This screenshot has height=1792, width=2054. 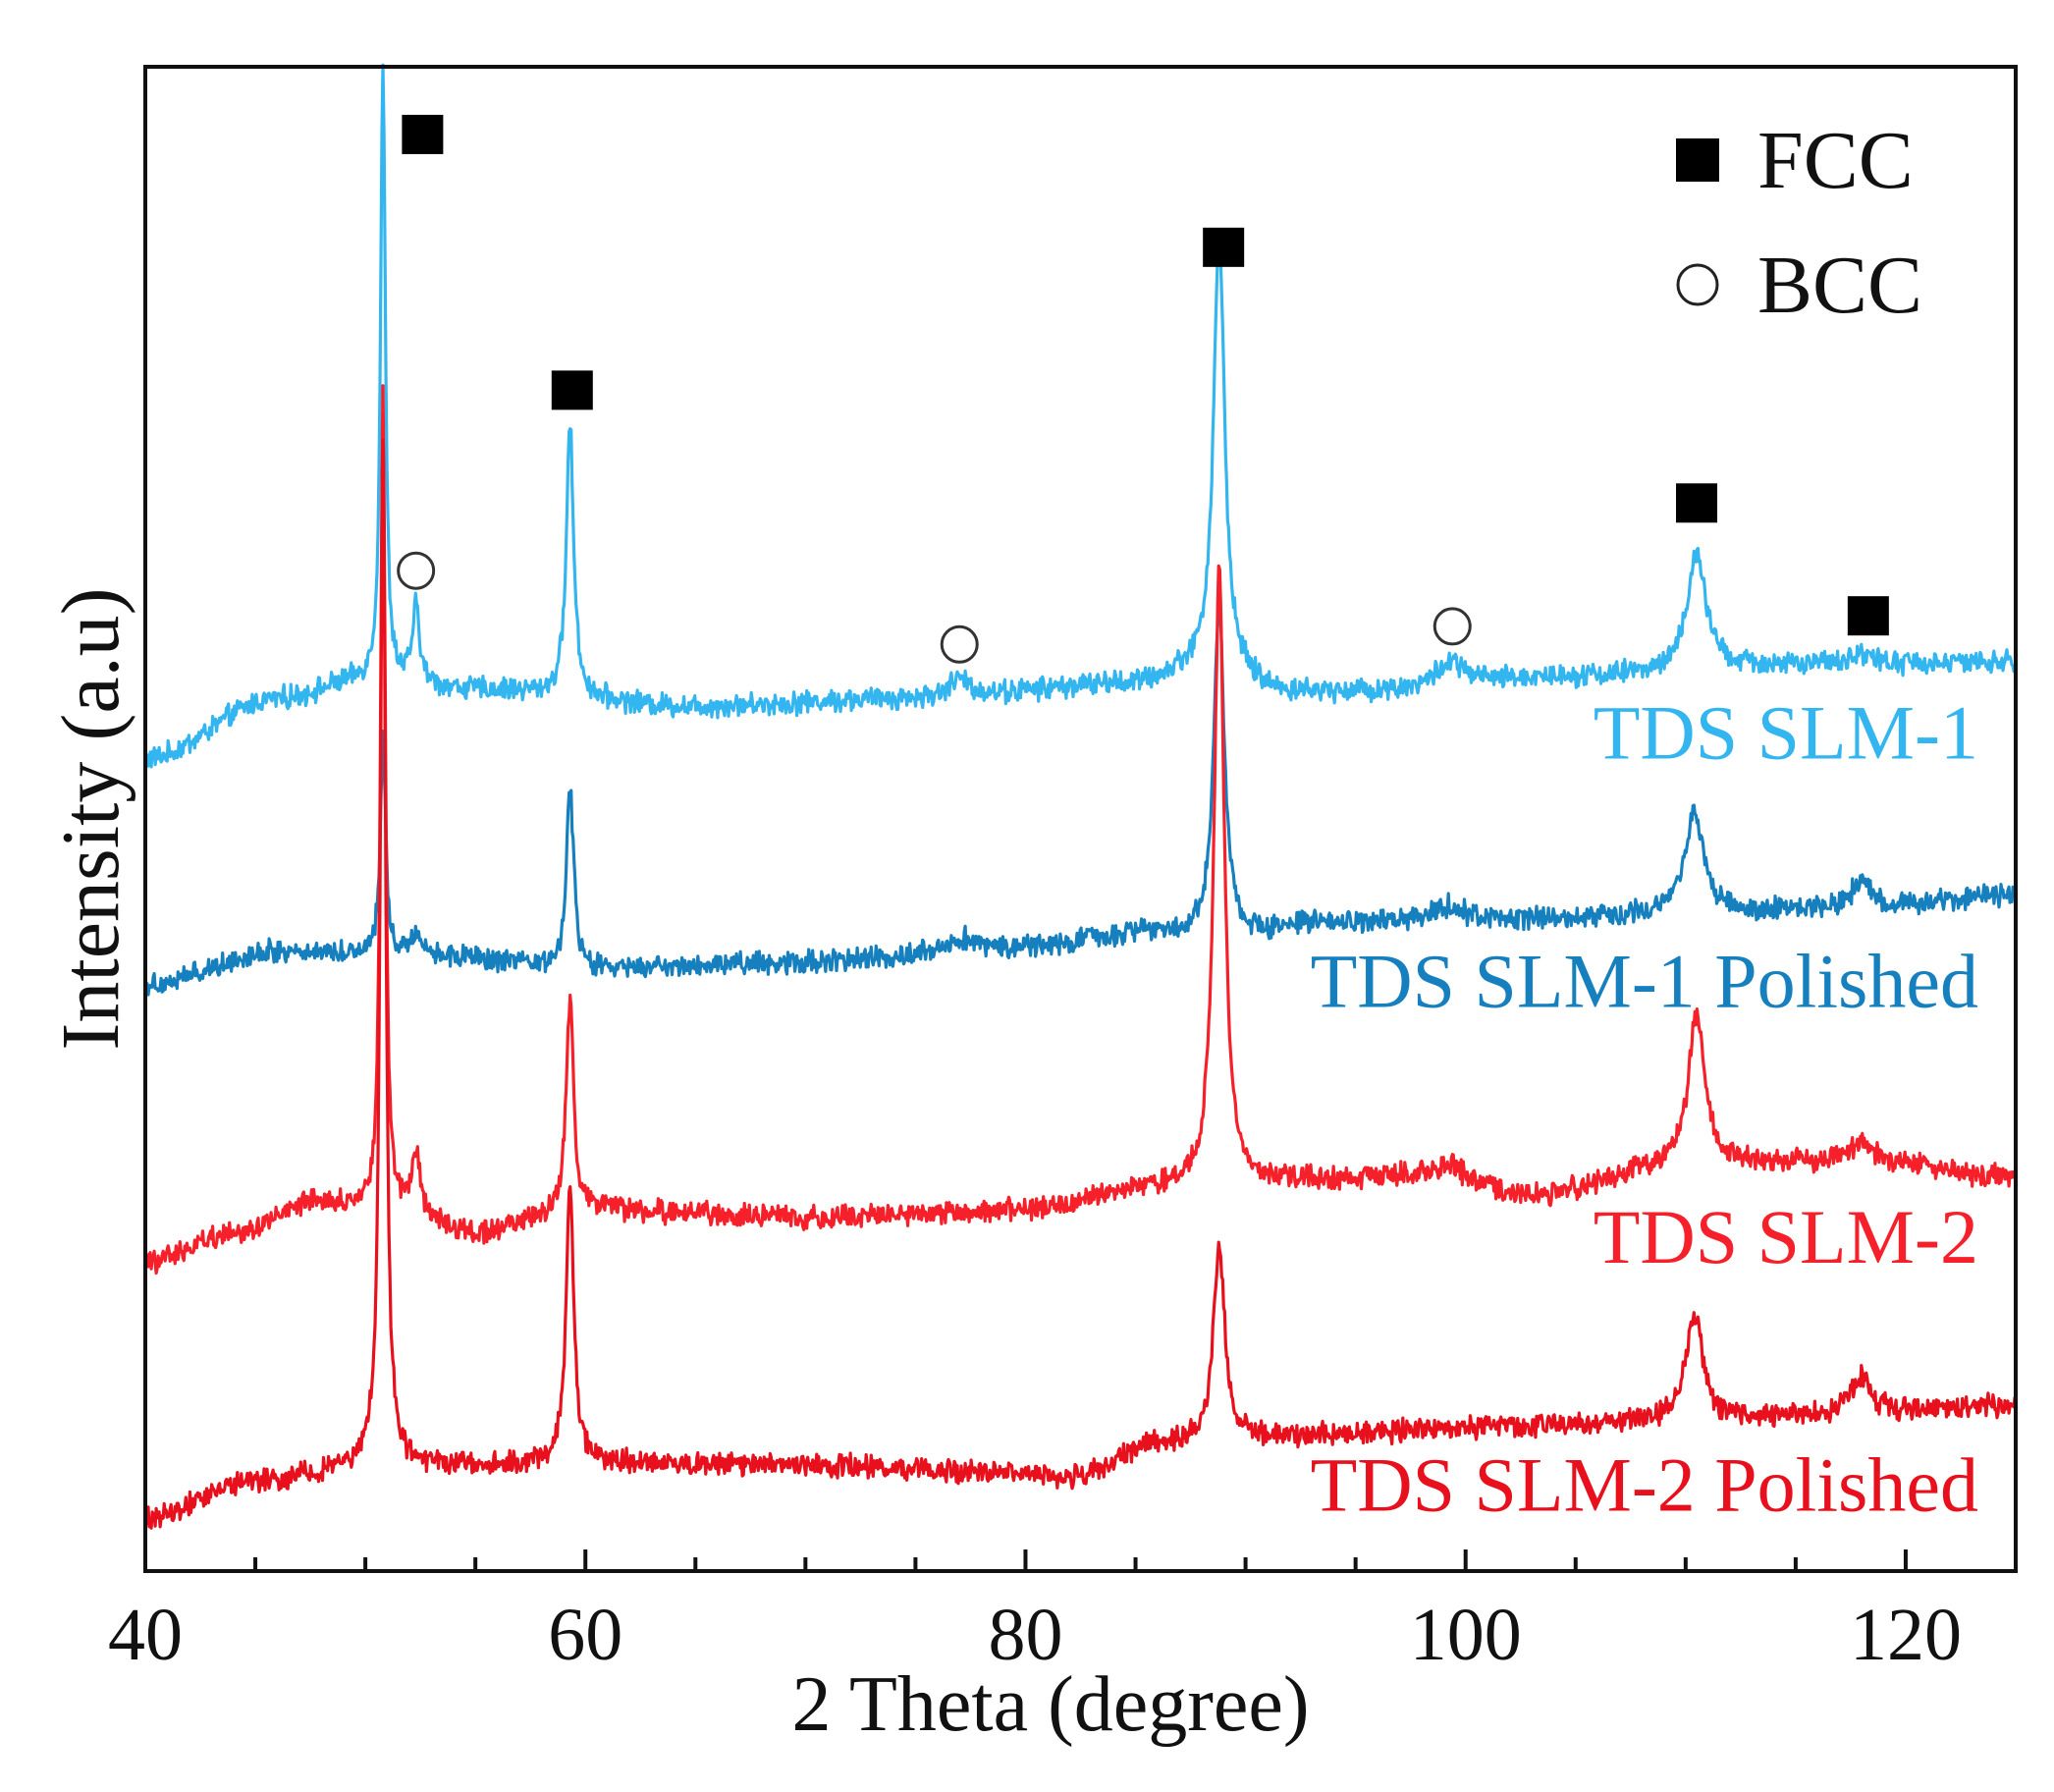 What do you see at coordinates (1644, 1485) in the screenshot?
I see `series-label: TDS SLM-2 Polished` at bounding box center [1644, 1485].